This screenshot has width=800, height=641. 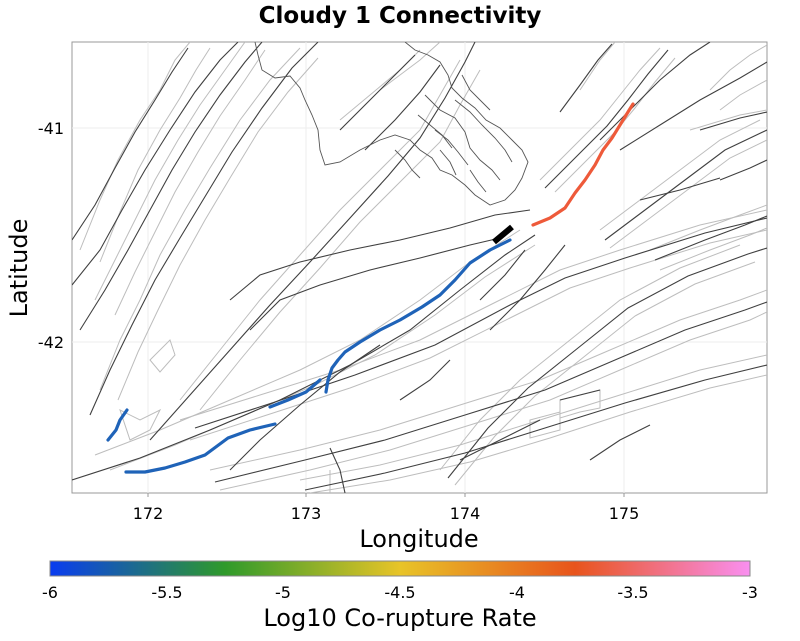 I want to click on orange-rupture-trace, so click(x=583, y=164).